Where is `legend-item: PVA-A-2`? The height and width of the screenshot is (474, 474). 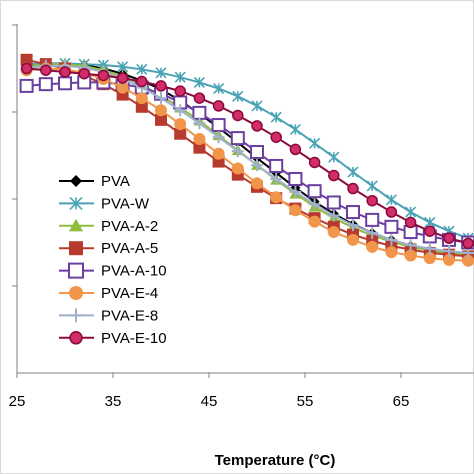 legend-item: PVA-A-2 is located at coordinates (108, 226).